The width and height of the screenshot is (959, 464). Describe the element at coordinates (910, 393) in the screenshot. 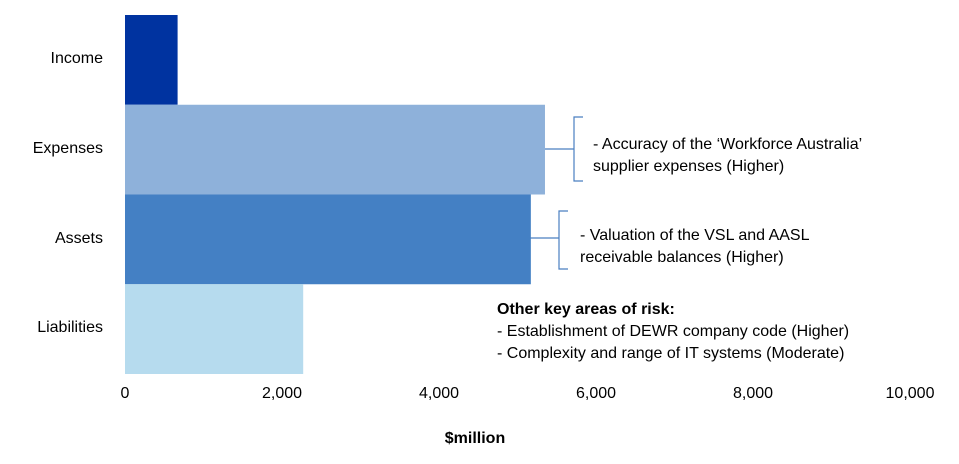

I see `x-tick-label: 10,000` at that location.